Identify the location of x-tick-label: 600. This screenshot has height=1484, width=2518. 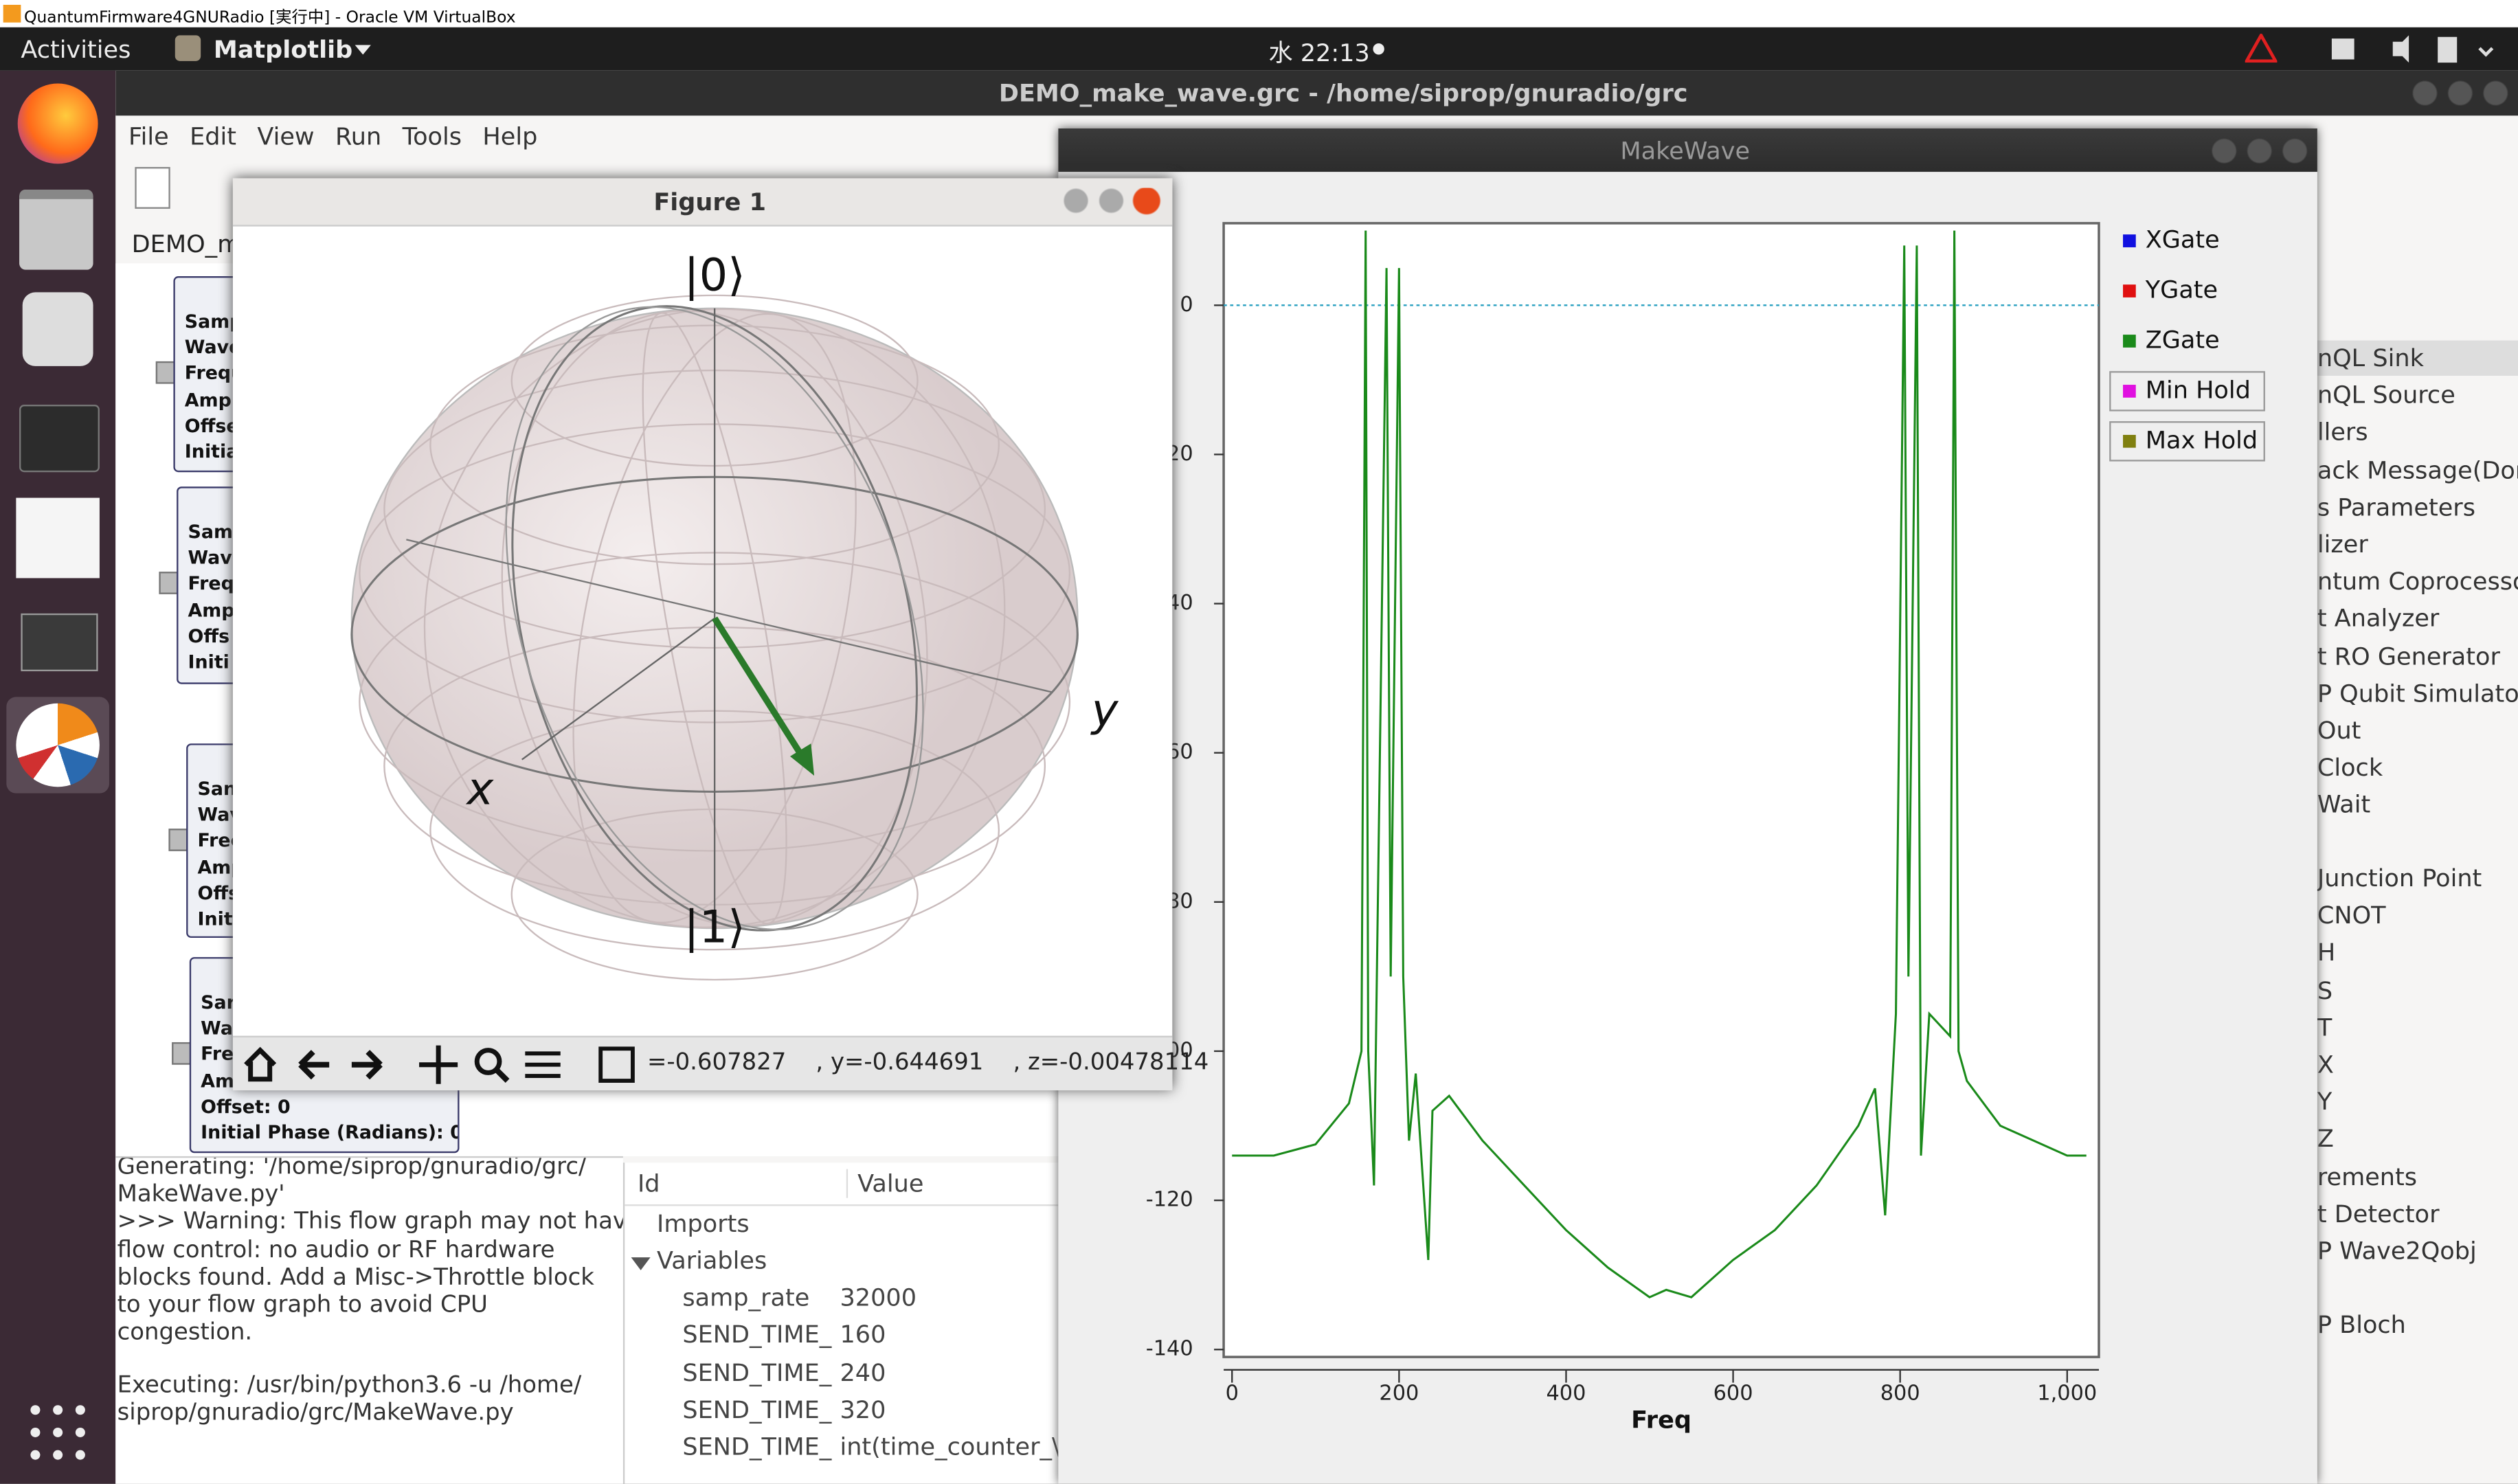
(1733, 1393).